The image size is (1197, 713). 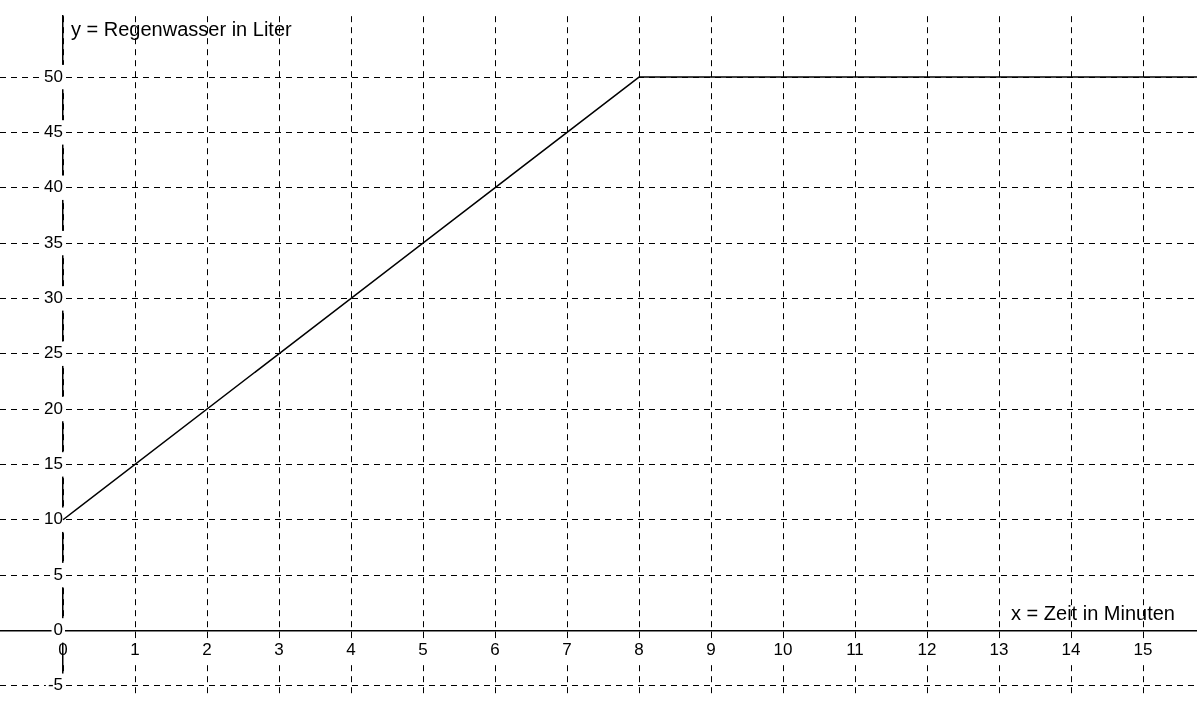 I want to click on y-tick-label: 35, so click(x=53, y=242).